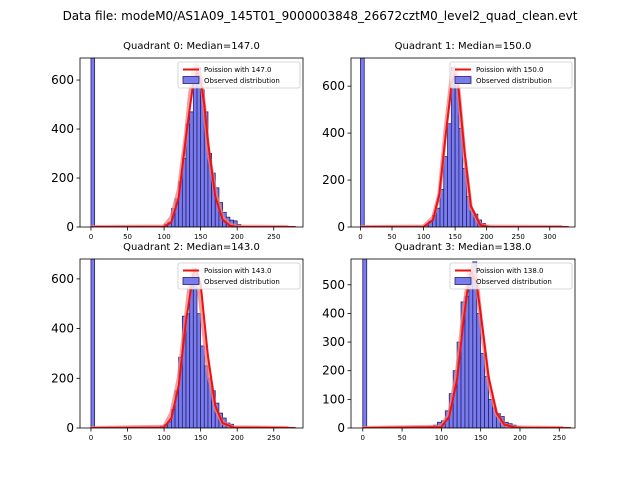  What do you see at coordinates (463, 46) in the screenshot?
I see `panel-title: Quadrant 1: Median=150.0` at bounding box center [463, 46].